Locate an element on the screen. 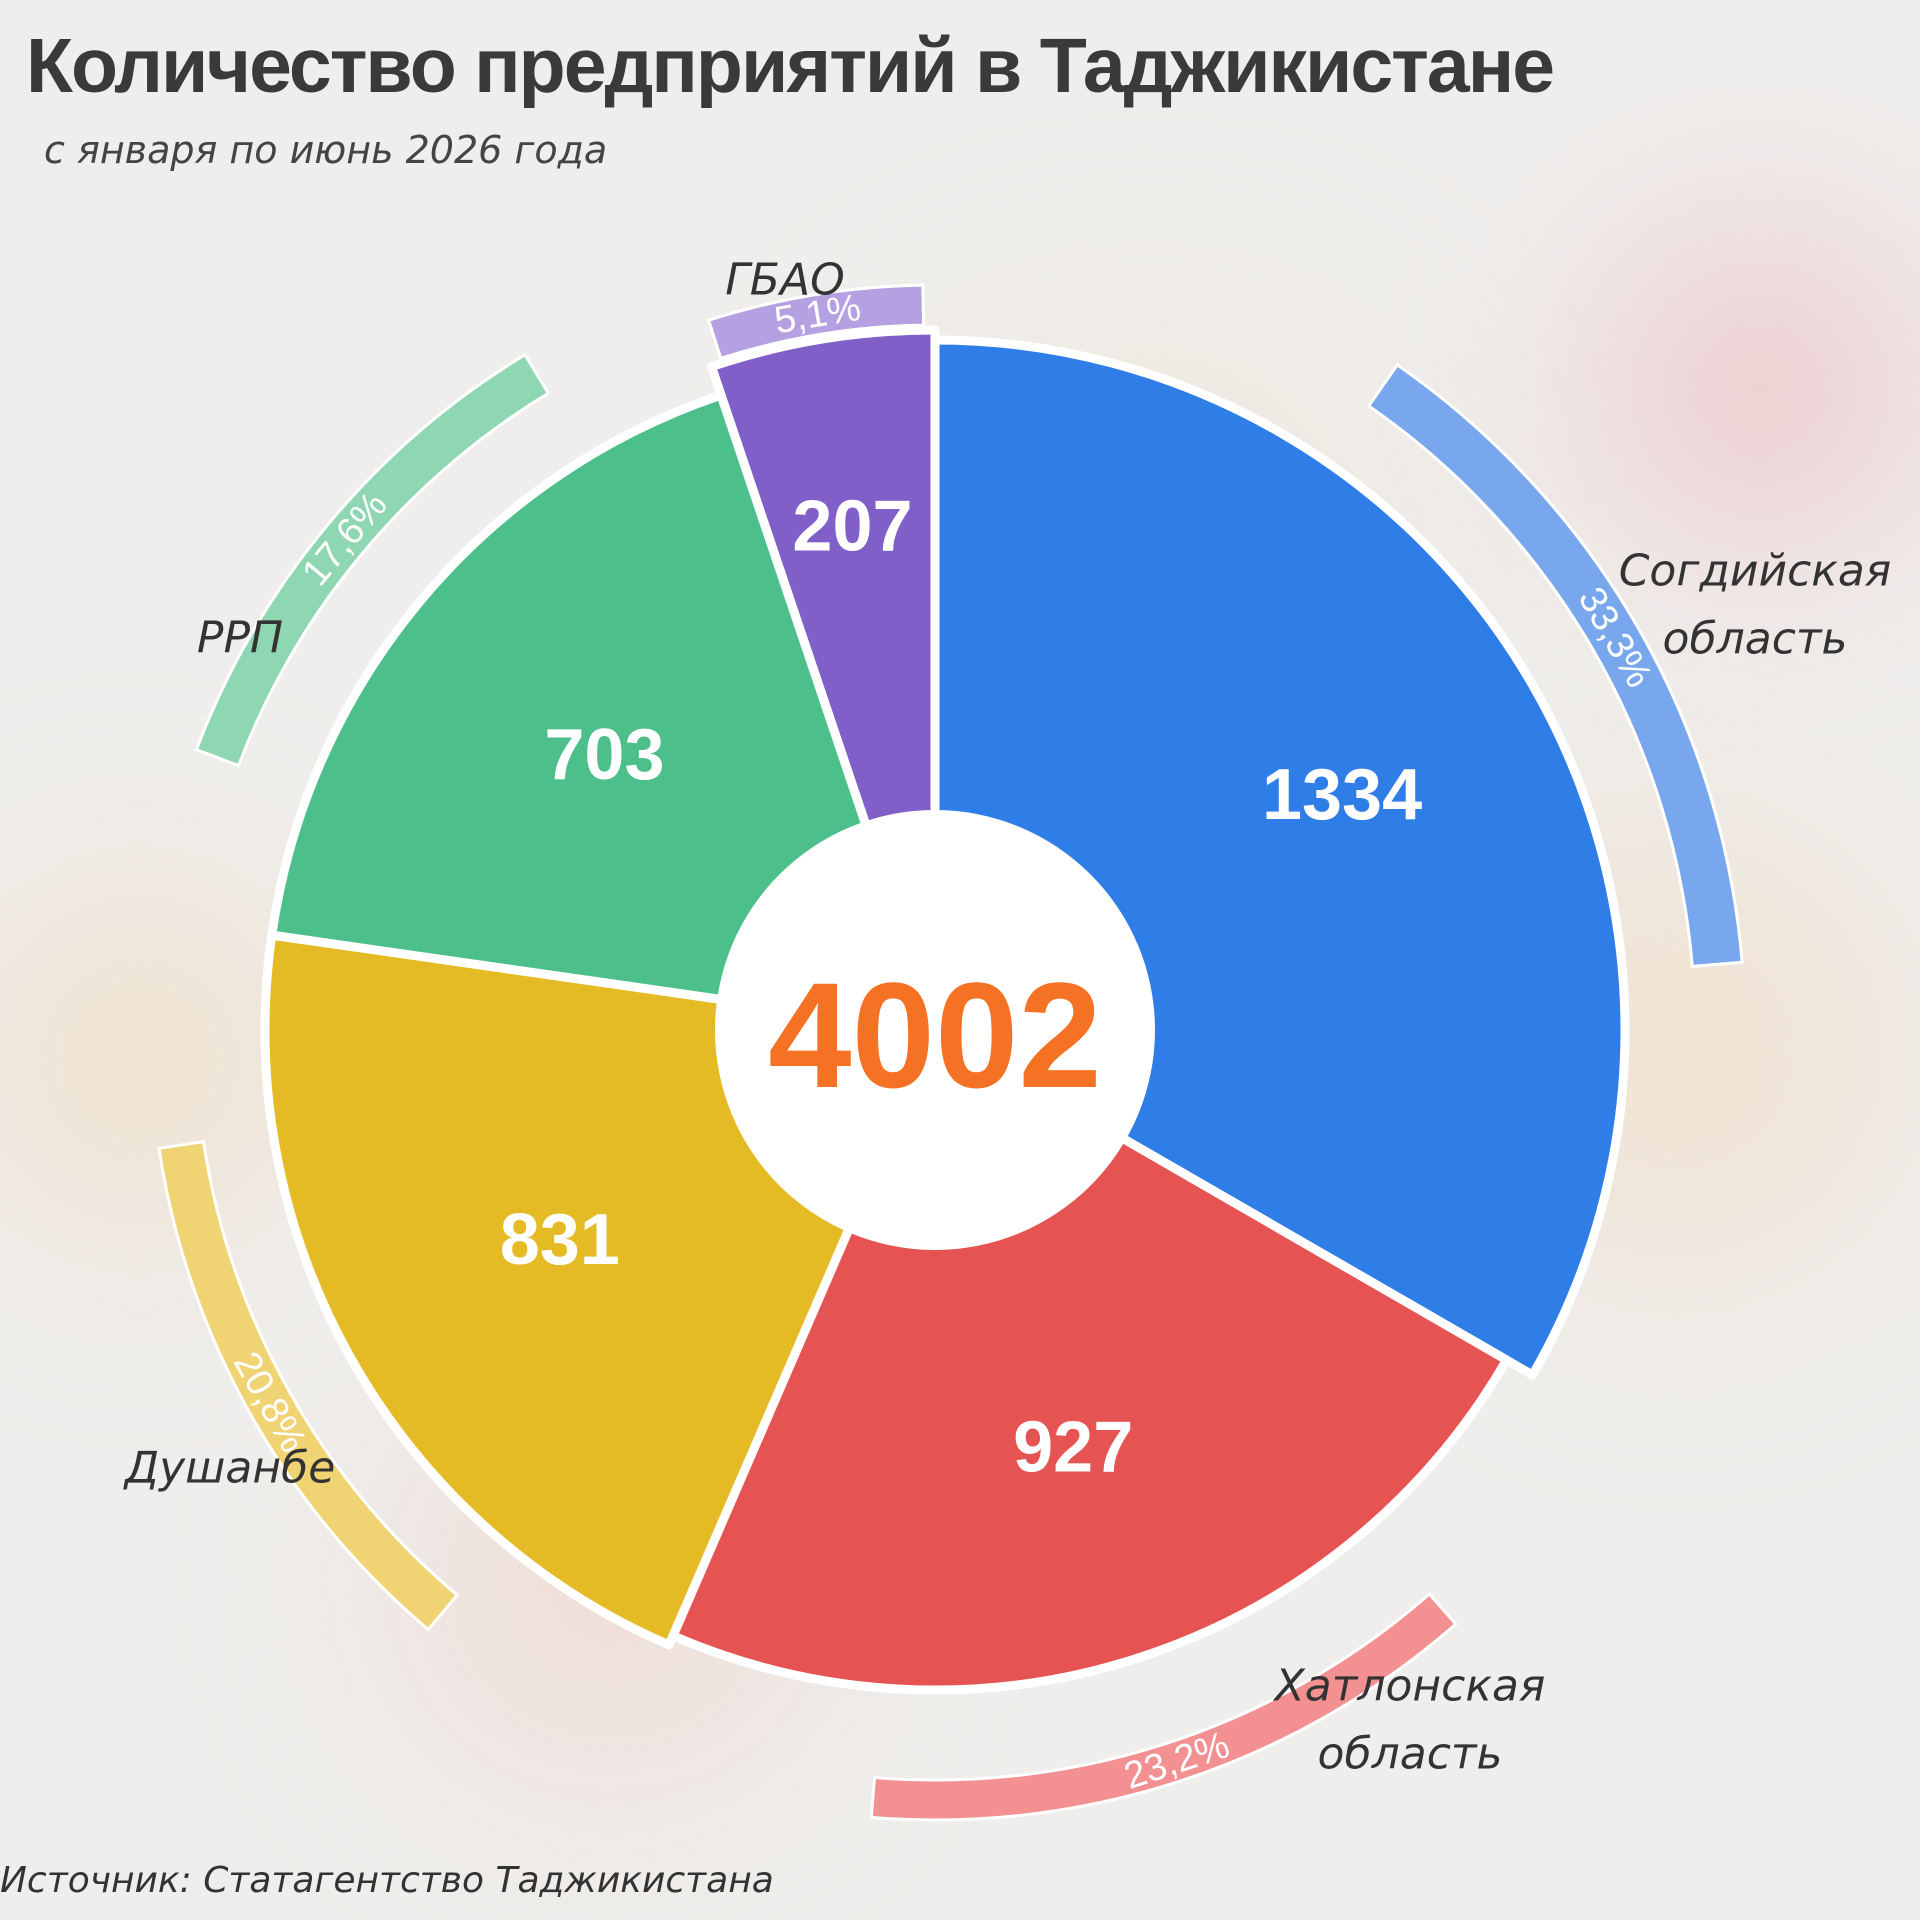  category-label: ГБАО is located at coordinates (784, 280).